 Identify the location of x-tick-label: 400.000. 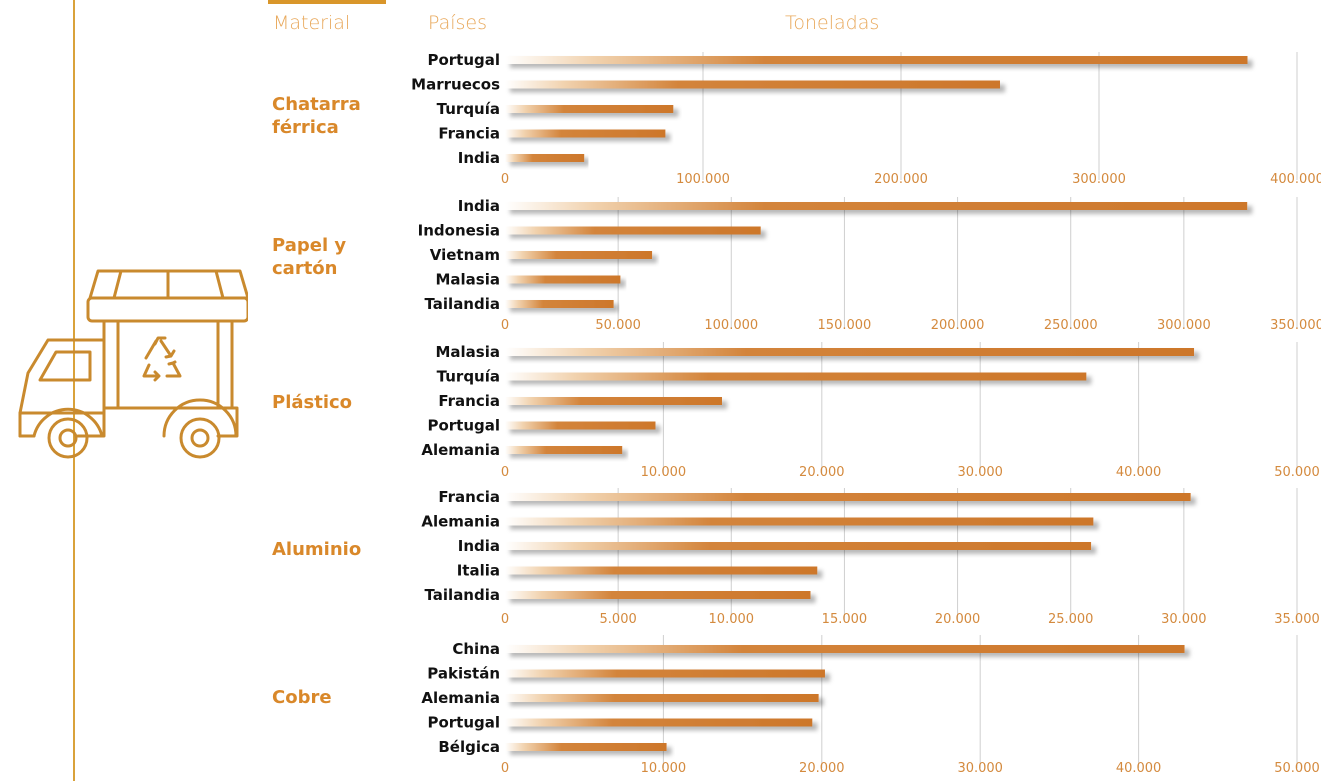
(1295, 179).